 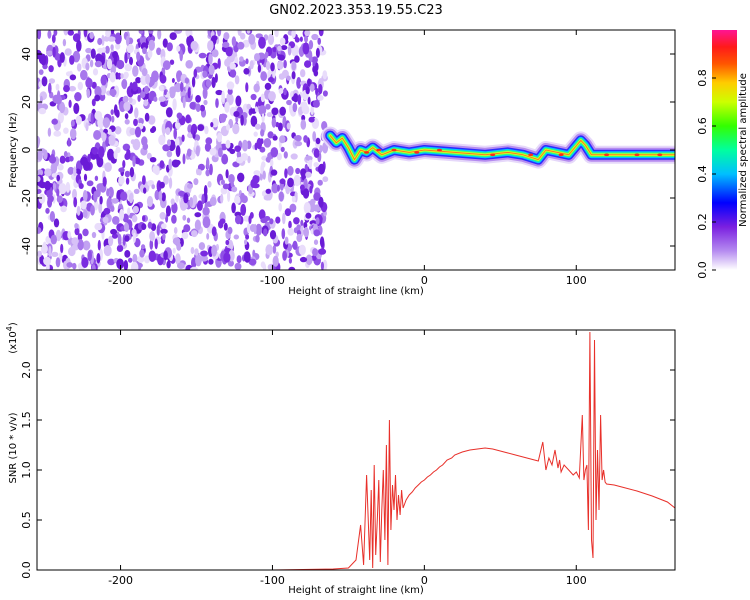 What do you see at coordinates (26, 102) in the screenshot?
I see `y-tick-label: 20` at bounding box center [26, 102].